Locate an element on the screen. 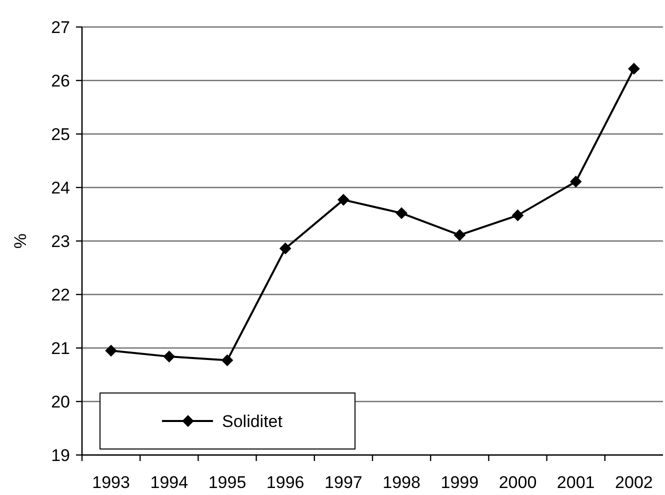  y-tick-label: 26 is located at coordinates (60, 80).